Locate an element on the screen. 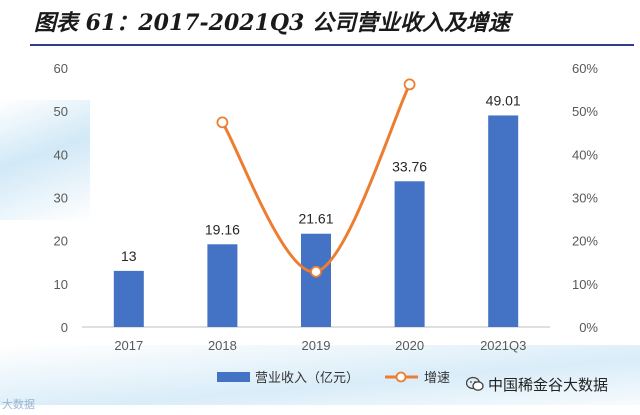 The width and height of the screenshot is (640, 415). y-left-tick-label: 30 is located at coordinates (61, 198).